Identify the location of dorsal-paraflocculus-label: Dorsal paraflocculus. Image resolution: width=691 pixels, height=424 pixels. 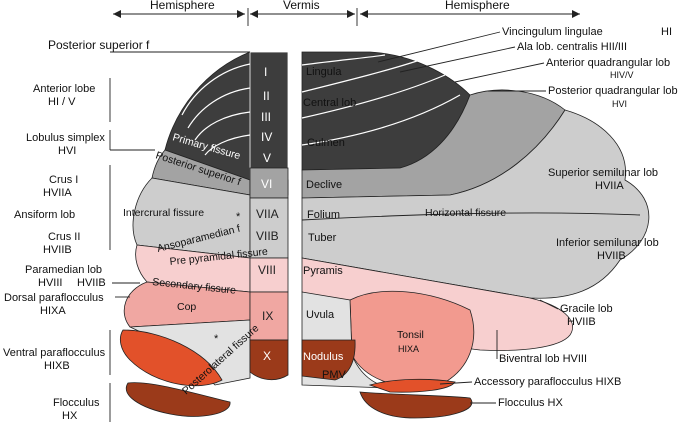
(54, 298).